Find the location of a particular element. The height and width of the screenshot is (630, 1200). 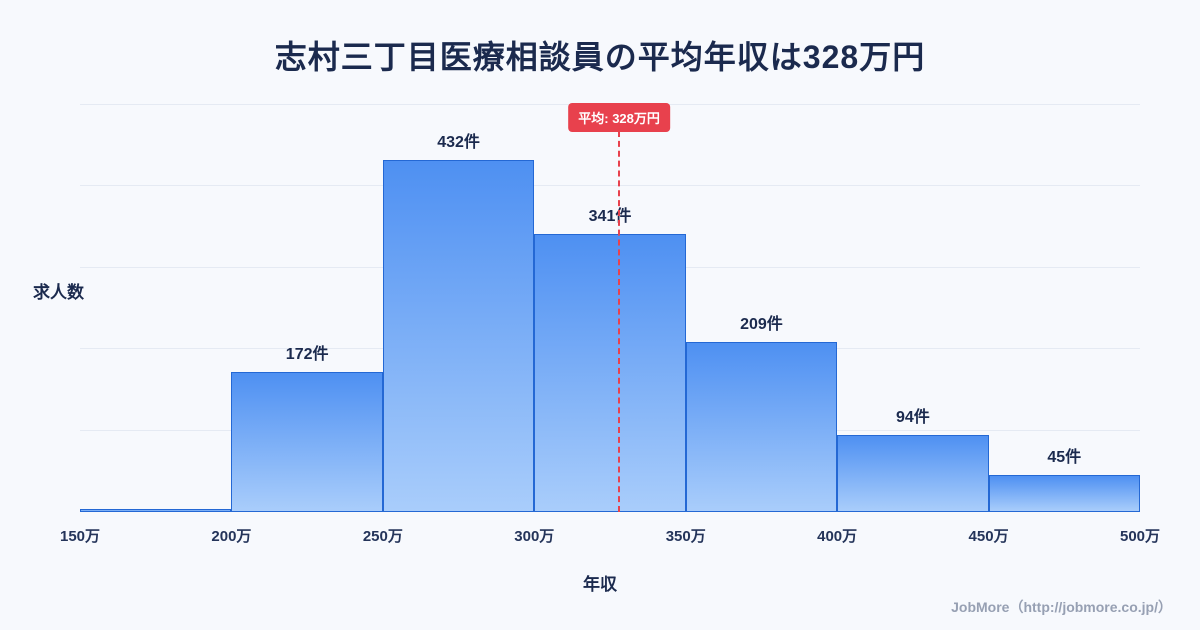

average-line is located at coordinates (619, 321).